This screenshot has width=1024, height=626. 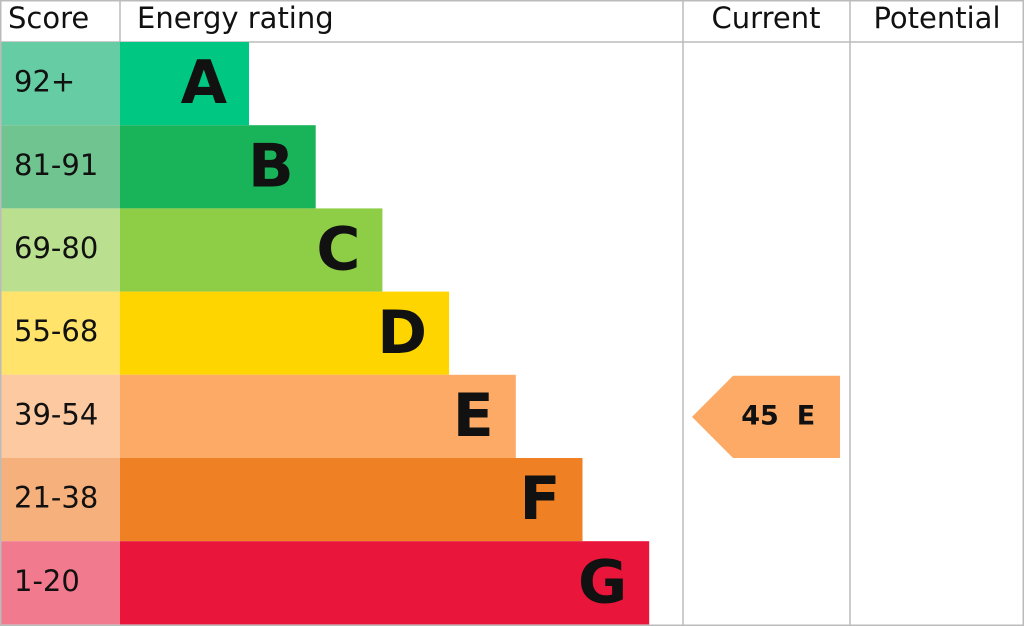 What do you see at coordinates (47, 581) in the screenshot?
I see `score-label: 1-20` at bounding box center [47, 581].